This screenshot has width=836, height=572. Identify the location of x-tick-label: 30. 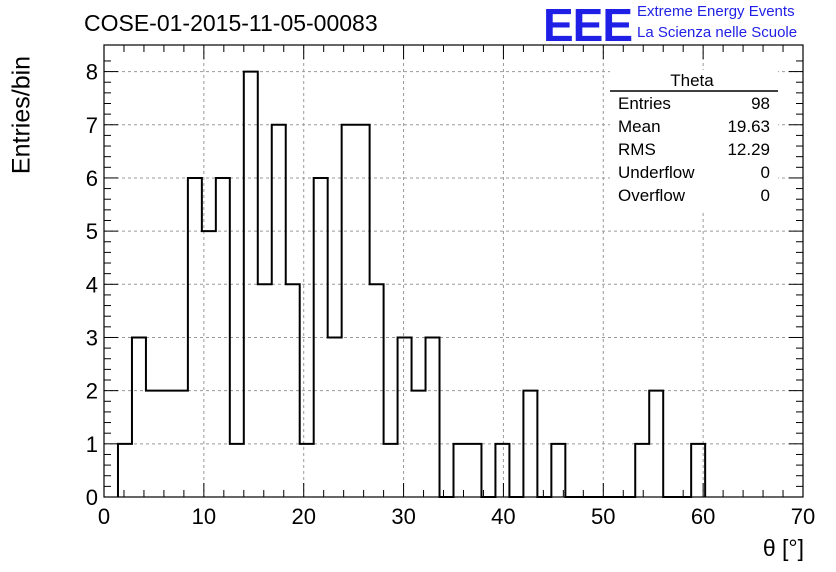
(403, 516).